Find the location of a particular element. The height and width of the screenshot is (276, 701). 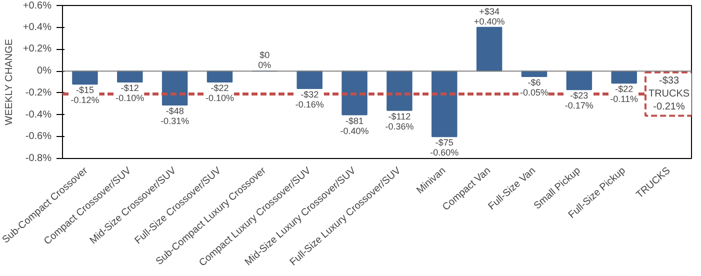

y-tick-label: -0.2% is located at coordinates (38, 92).